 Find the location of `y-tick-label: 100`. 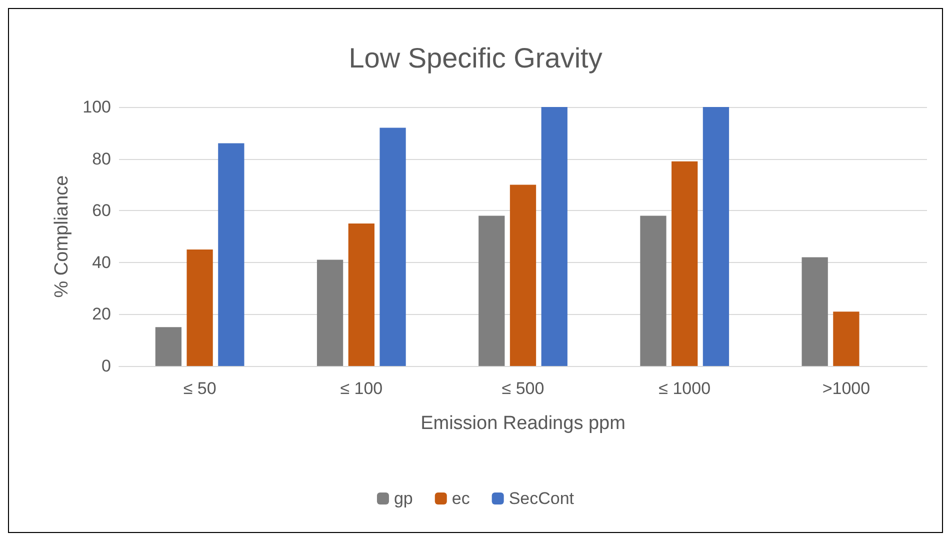

y-tick-label: 100 is located at coordinates (96, 107).